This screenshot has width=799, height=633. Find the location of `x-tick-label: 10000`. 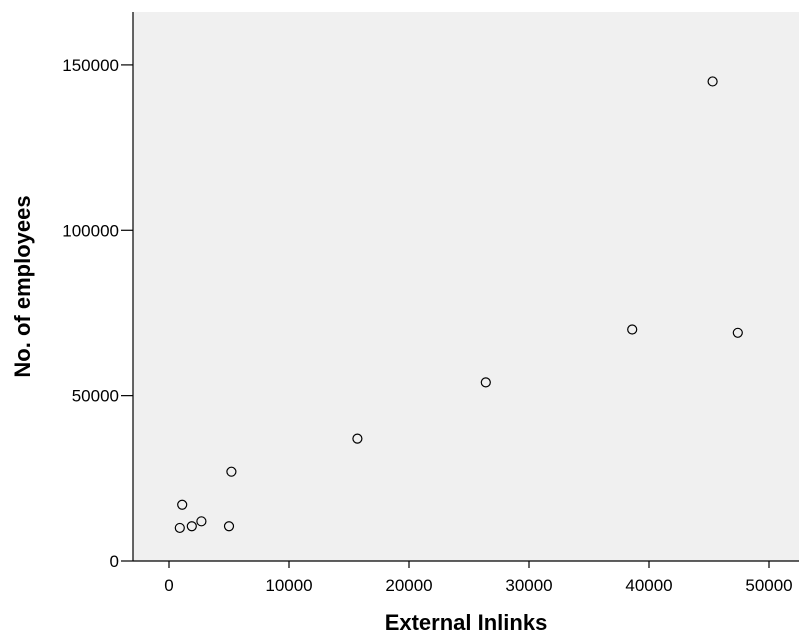

x-tick-label: 10000 is located at coordinates (288, 585).